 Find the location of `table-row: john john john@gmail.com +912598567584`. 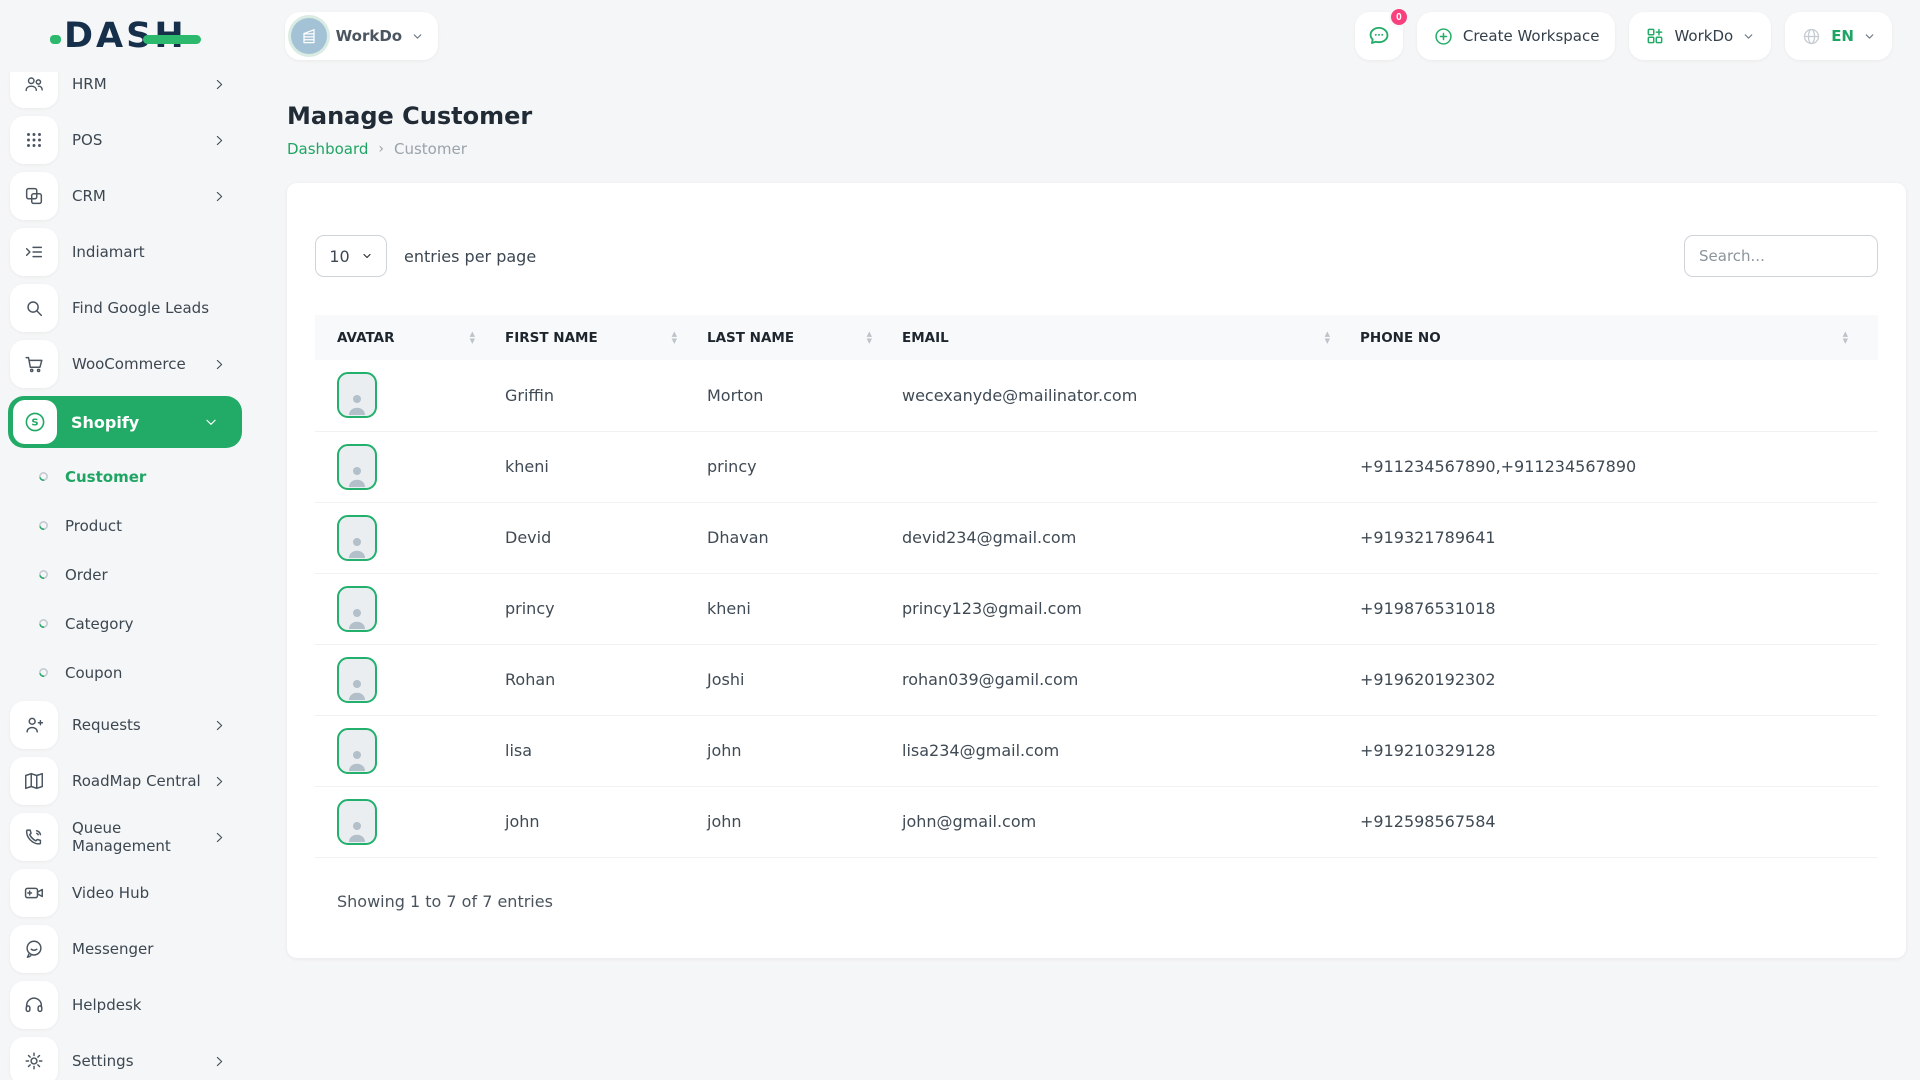

table-row: john john john@gmail.com +912598567584 is located at coordinates (1096, 822).